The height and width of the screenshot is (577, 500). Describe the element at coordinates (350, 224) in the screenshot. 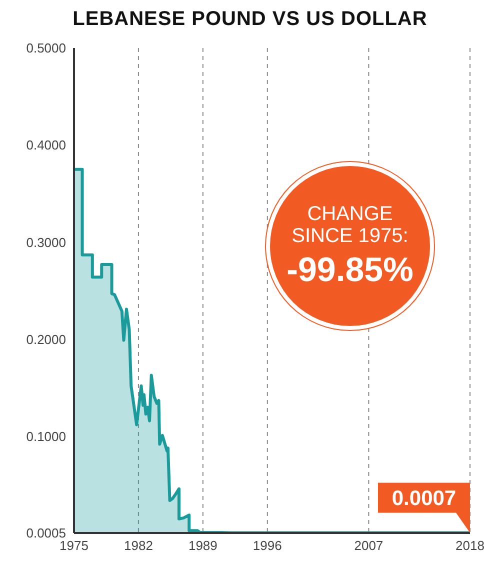

I see `annotation: CHANGE SINCE 1975:` at that location.